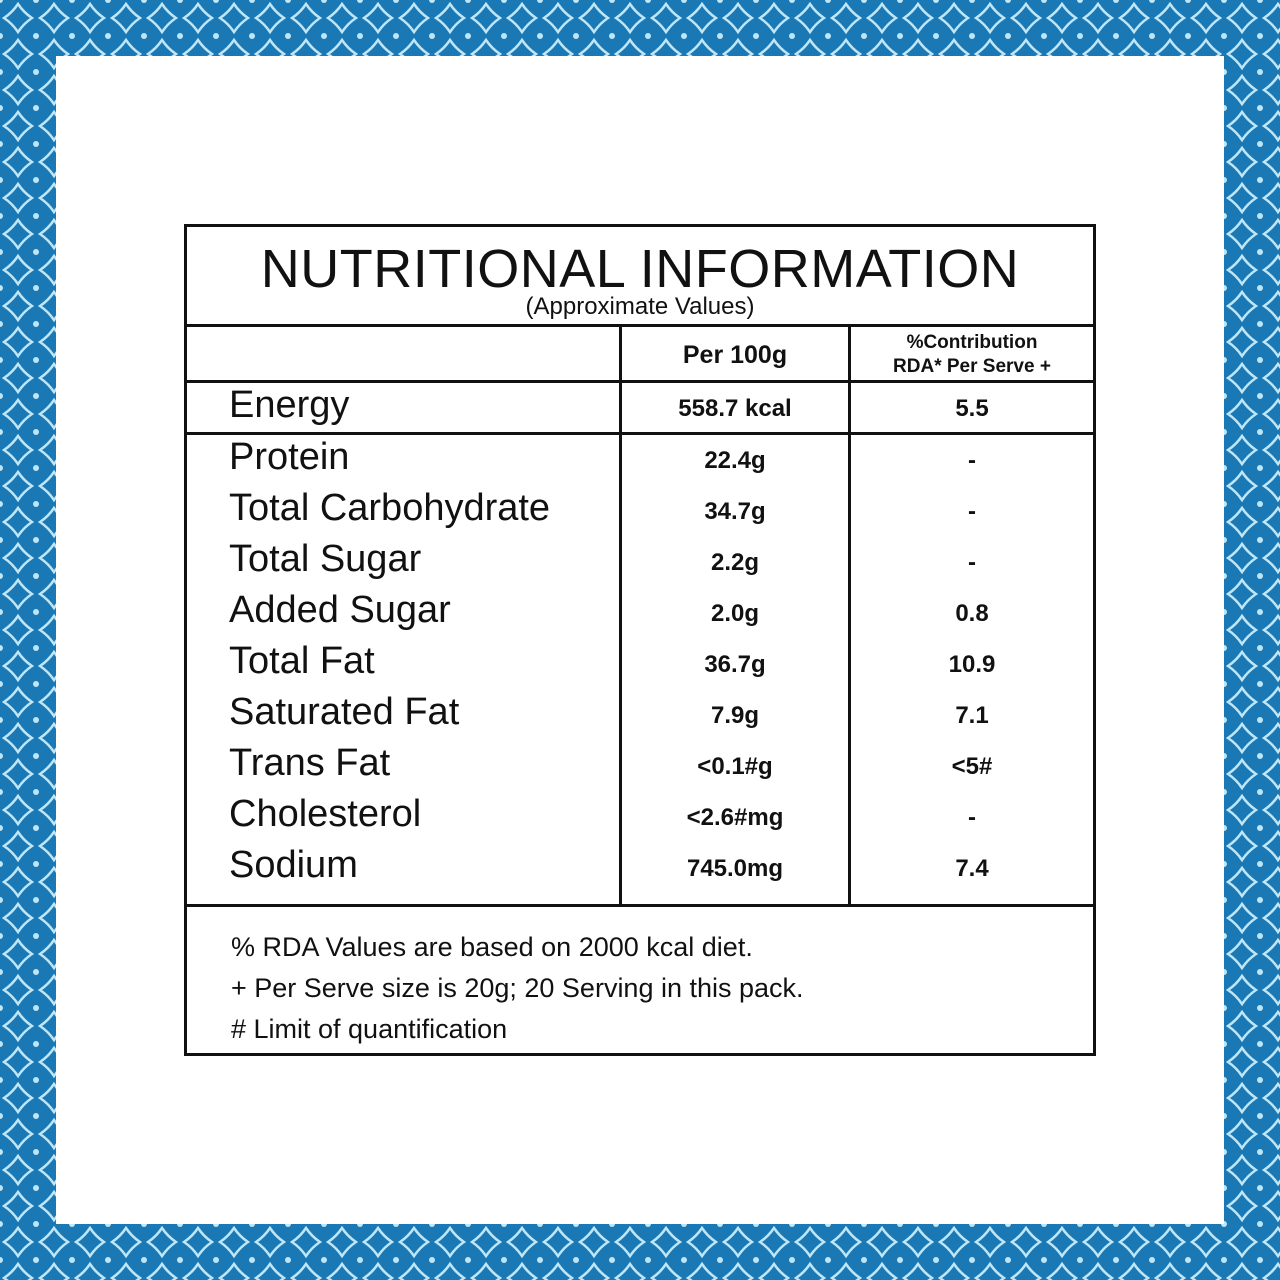 Image resolution: width=1280 pixels, height=1280 pixels. What do you see at coordinates (640, 269) in the screenshot?
I see `label-title: NUTRITIONAL INFORMATION` at bounding box center [640, 269].